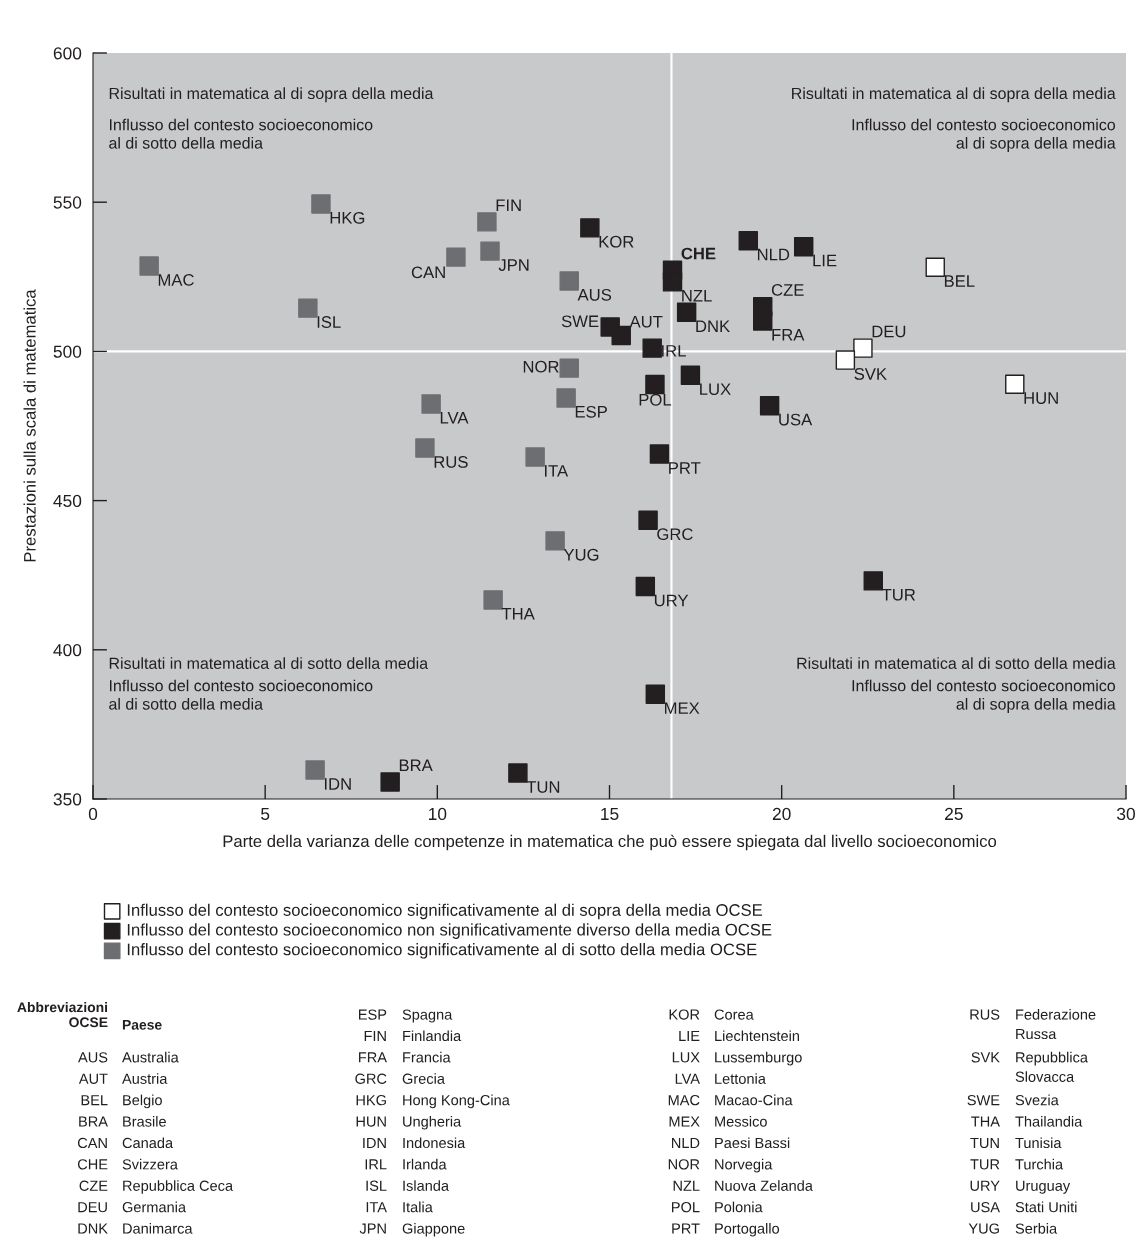 The image size is (1137, 1244). Describe the element at coordinates (610, 842) in the screenshot. I see `x-axis-title: Parte della varianza delle competenze in matematica che può essere spiegata dal livello socioeconomico` at that location.